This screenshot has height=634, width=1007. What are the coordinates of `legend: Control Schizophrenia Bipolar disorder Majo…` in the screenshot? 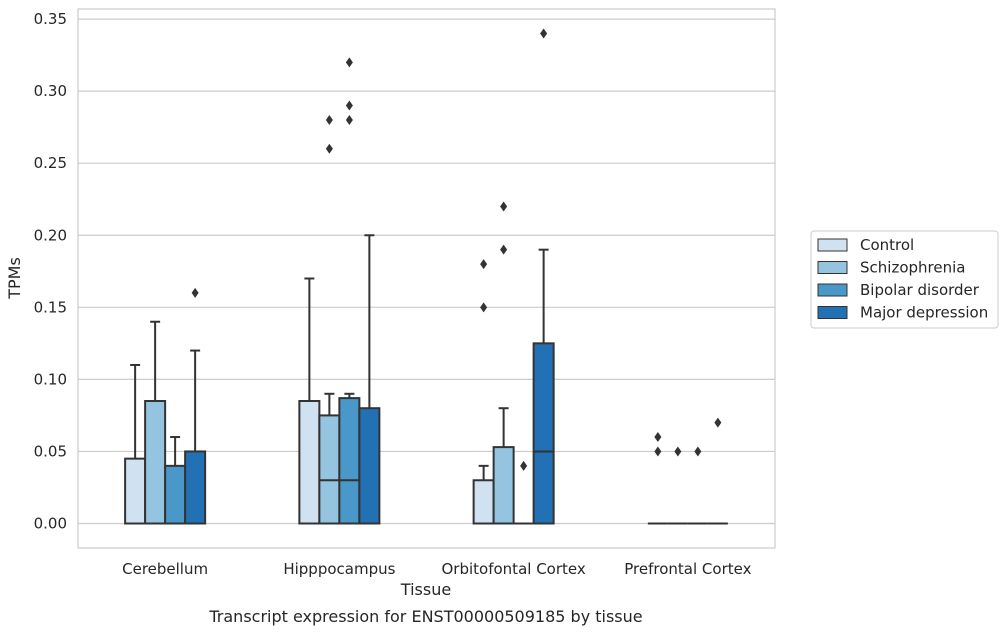 It's located at (904, 279).